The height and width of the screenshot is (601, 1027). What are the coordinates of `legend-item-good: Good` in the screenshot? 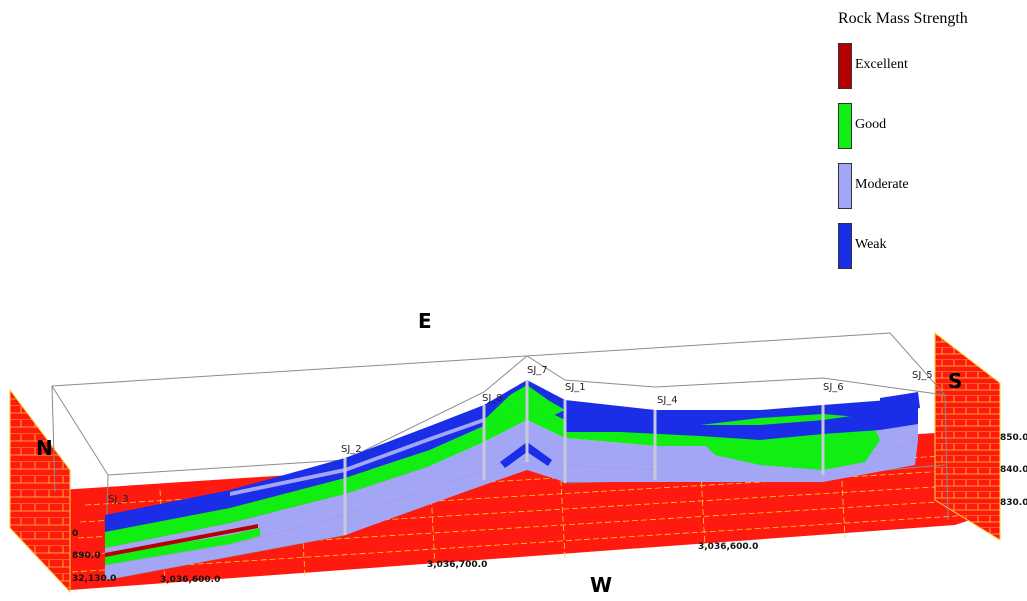 It's located at (928, 133).